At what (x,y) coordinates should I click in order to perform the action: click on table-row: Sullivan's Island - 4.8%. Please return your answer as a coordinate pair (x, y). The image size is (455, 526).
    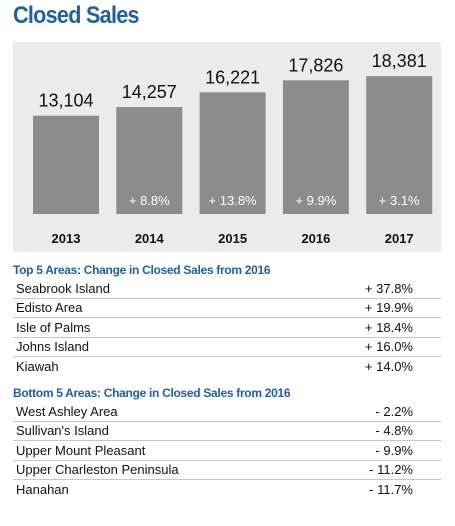
    Looking at the image, I should click on (227, 431).